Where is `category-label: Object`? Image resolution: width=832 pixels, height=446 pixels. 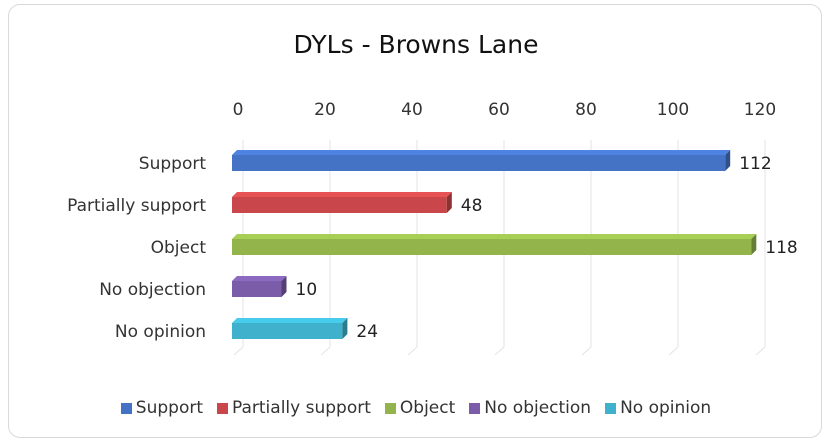
category-label: Object is located at coordinates (179, 248).